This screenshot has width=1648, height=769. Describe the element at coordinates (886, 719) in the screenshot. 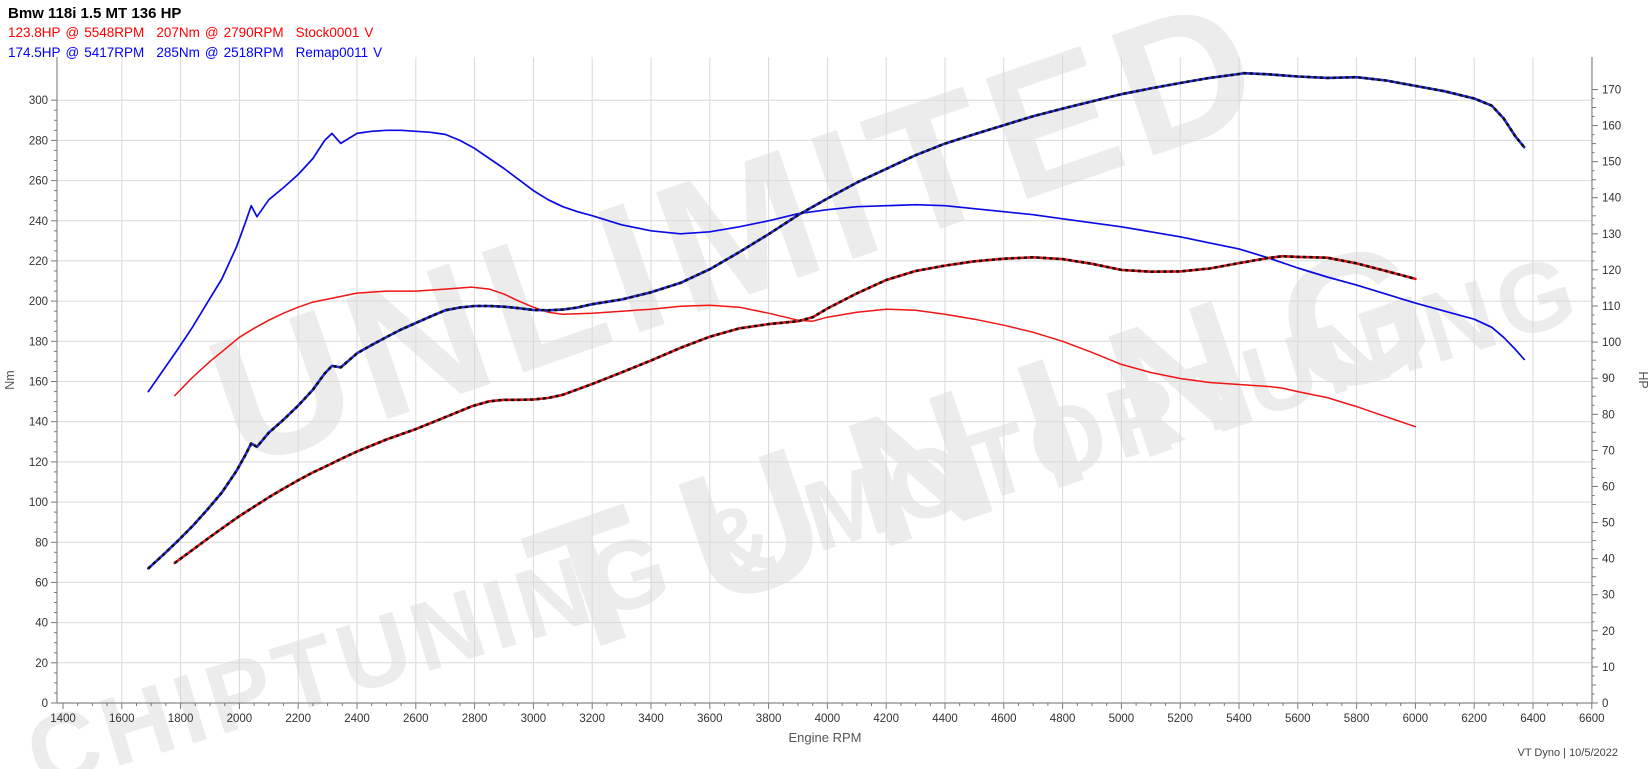

I see `x-tick-label: 4200` at that location.